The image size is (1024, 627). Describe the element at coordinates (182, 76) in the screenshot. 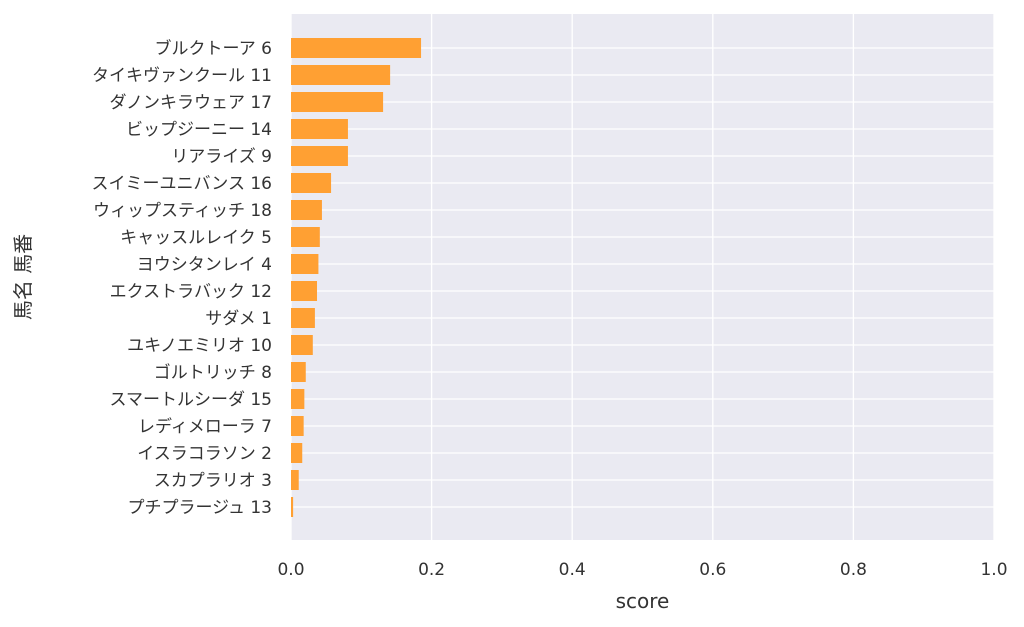

I see `y-tick-label: タイキヴァンクール 11` at that location.